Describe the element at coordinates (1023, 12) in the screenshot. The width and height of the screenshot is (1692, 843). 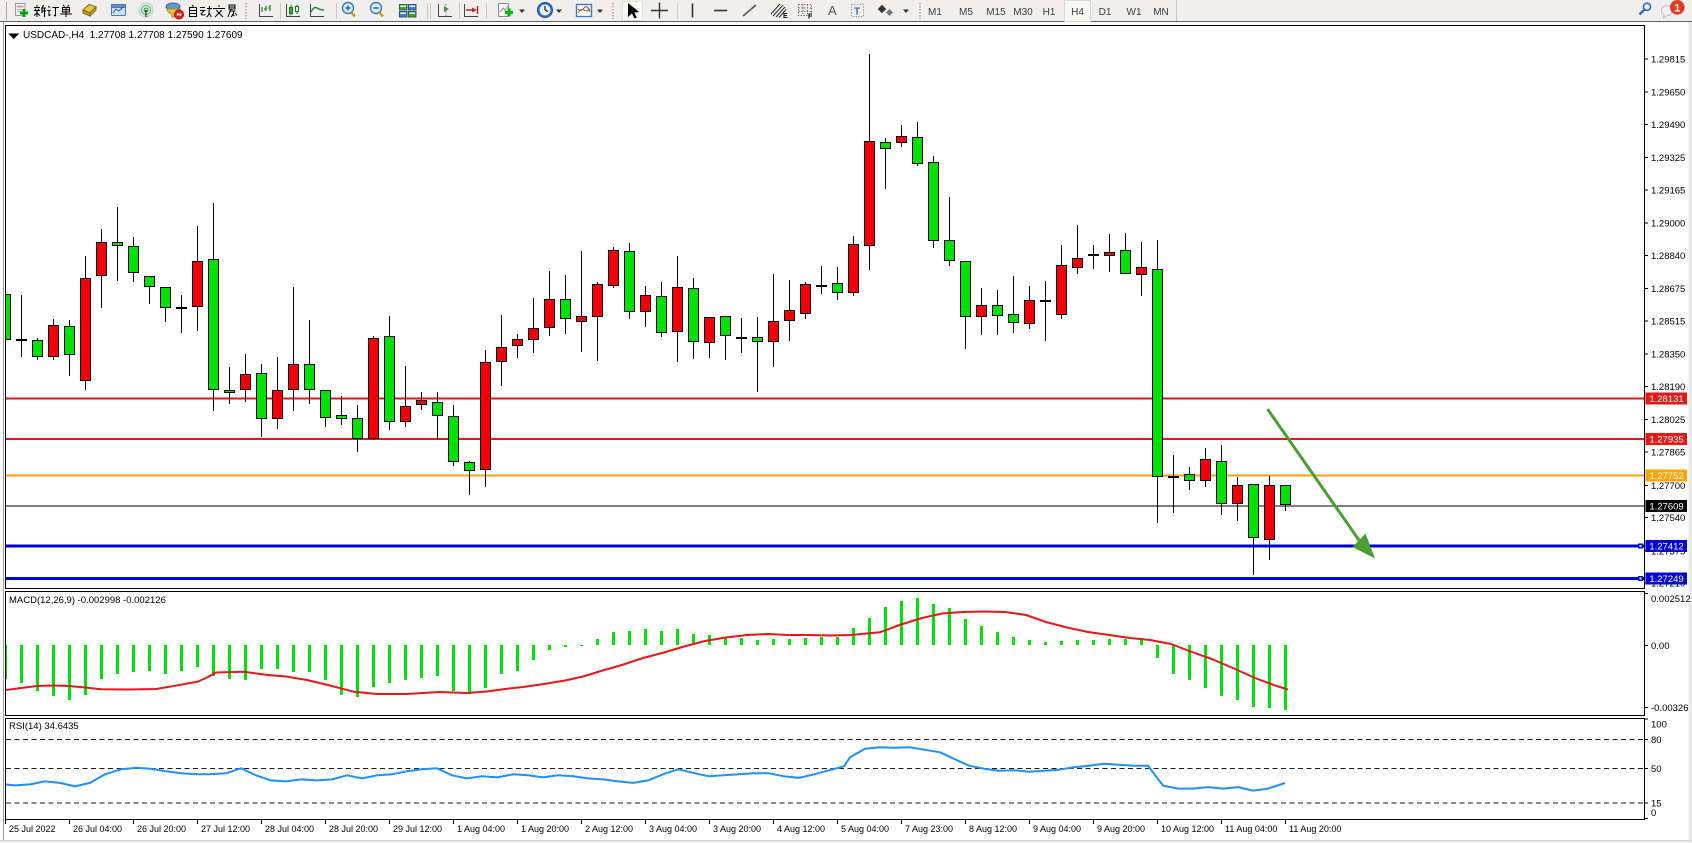
I see `svg-text: M30` at that location.